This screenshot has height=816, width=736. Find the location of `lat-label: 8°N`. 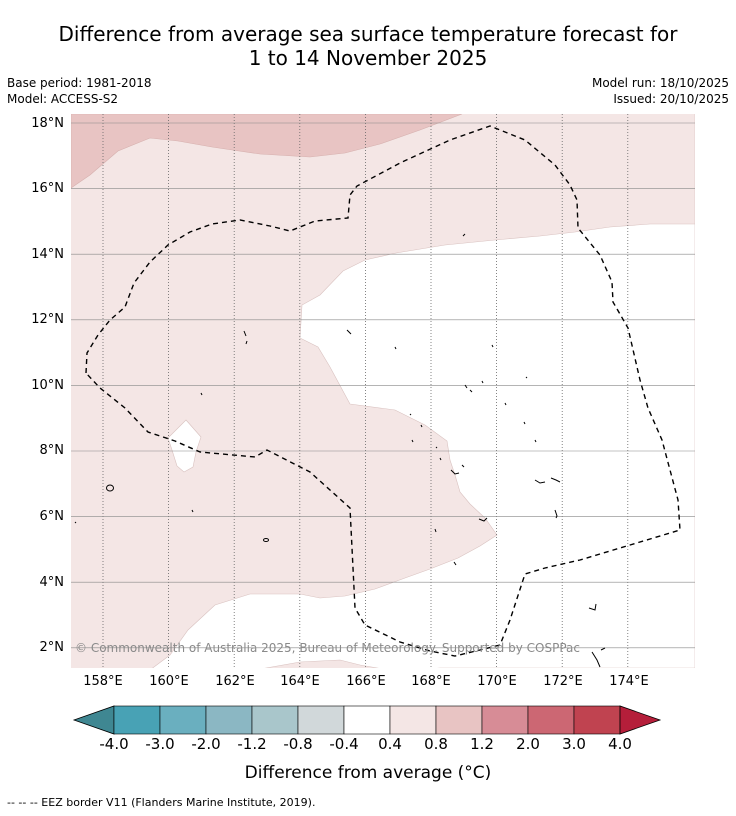

lat-label: 8°N is located at coordinates (52, 450).